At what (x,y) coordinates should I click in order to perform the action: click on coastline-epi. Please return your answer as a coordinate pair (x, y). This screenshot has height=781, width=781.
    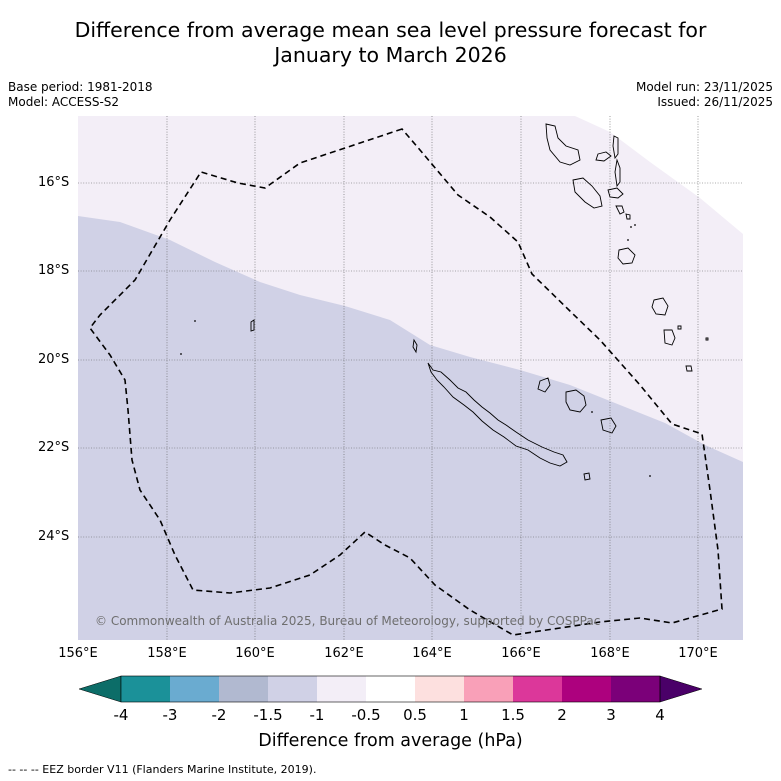
    Looking at the image, I should click on (620, 210).